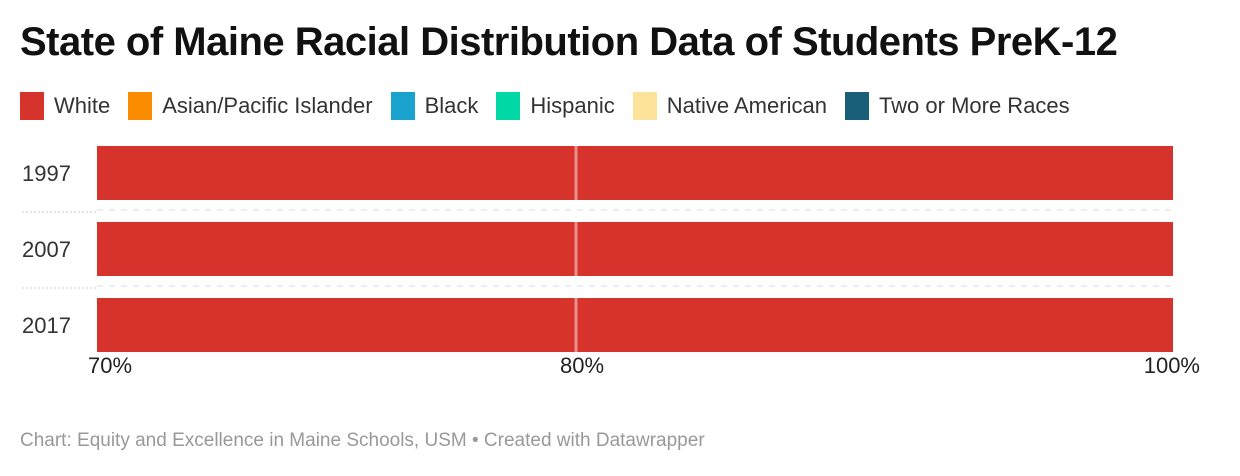 The height and width of the screenshot is (476, 1240). I want to click on x-tick-label: 70%, so click(110, 365).